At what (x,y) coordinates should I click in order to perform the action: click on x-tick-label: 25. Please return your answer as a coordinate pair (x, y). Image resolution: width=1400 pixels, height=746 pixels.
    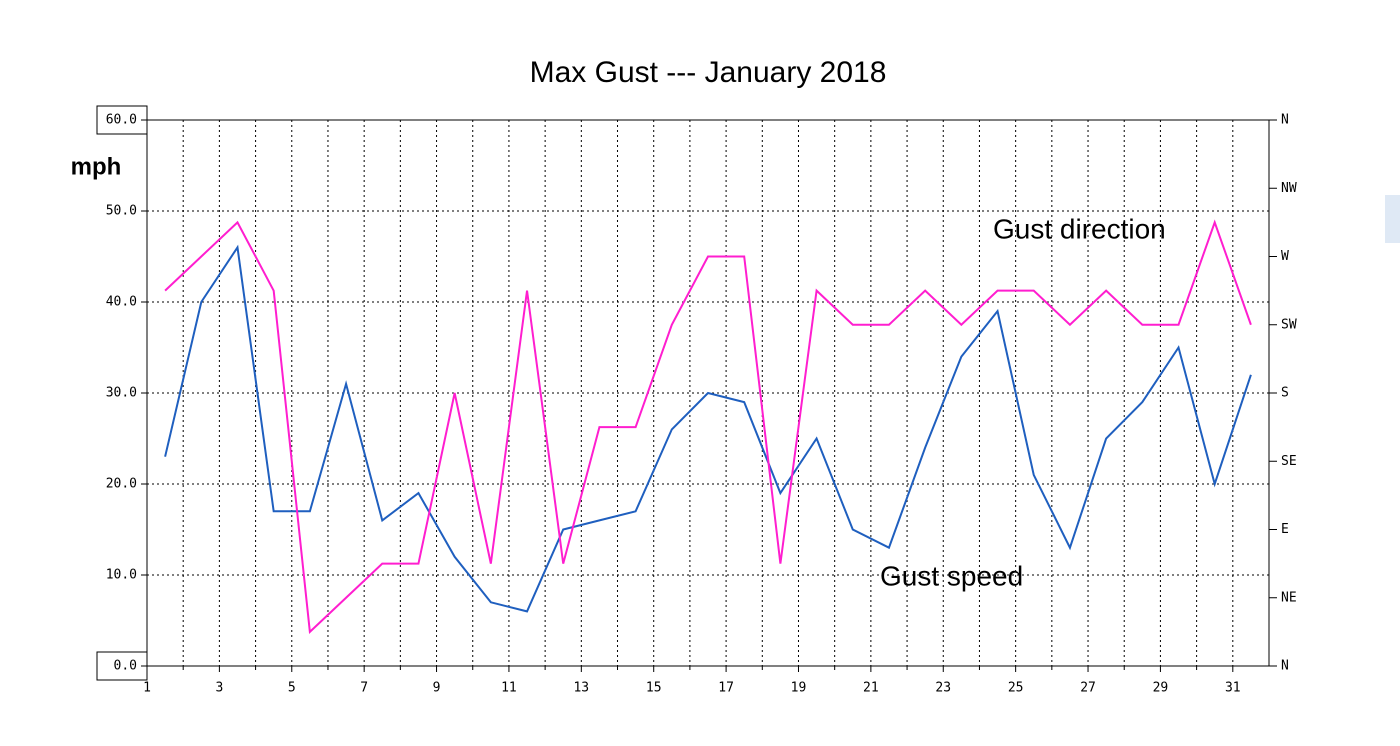
    Looking at the image, I should click on (1016, 688).